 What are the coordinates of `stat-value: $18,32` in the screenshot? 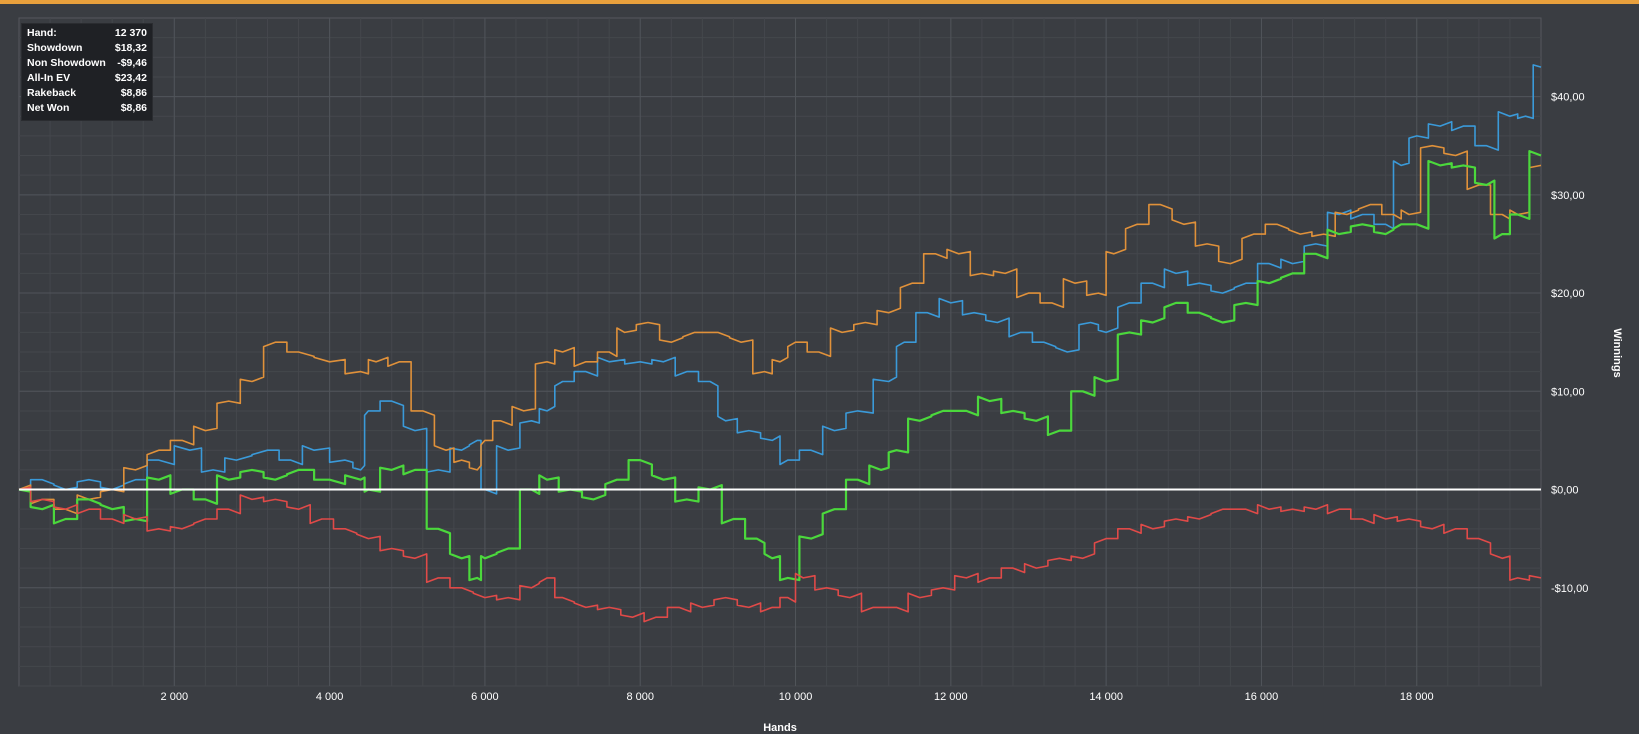 It's located at (130, 48).